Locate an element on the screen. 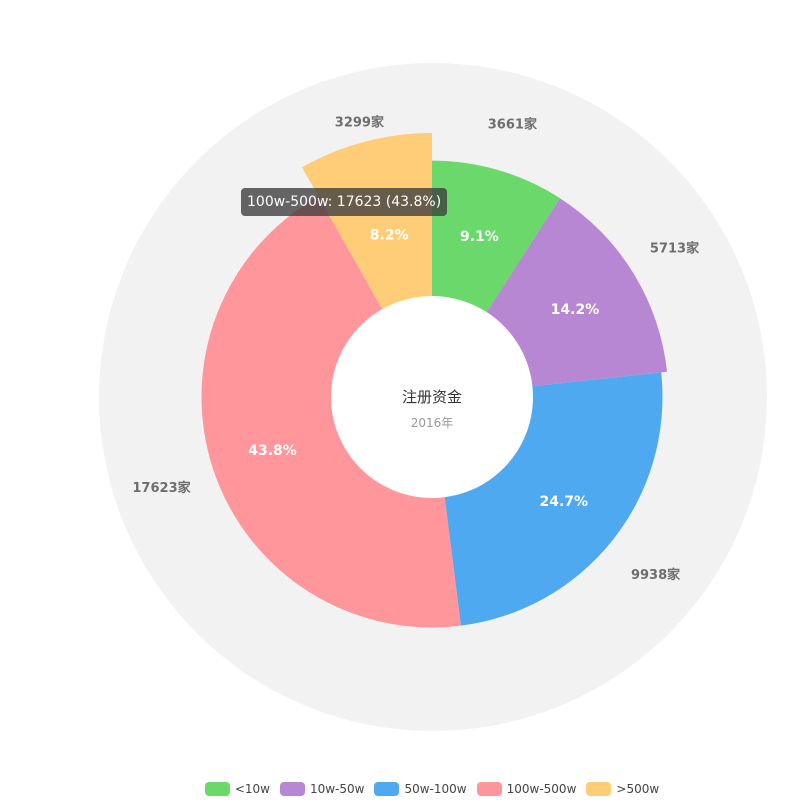 Image resolution: width=792 pixels, height=808 pixels. value-label-50w-100w: 9938家 is located at coordinates (656, 575).